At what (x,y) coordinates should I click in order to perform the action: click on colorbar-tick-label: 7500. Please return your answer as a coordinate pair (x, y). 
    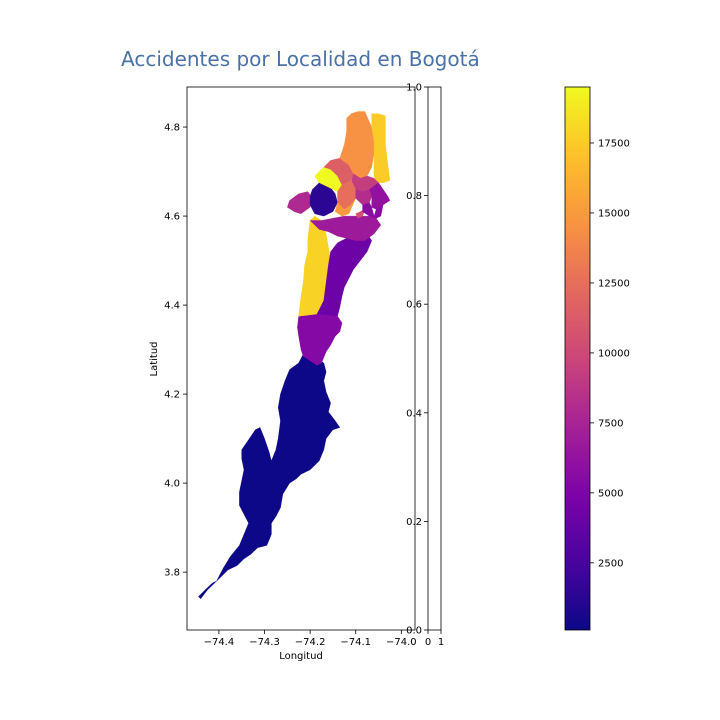
    Looking at the image, I should click on (610, 423).